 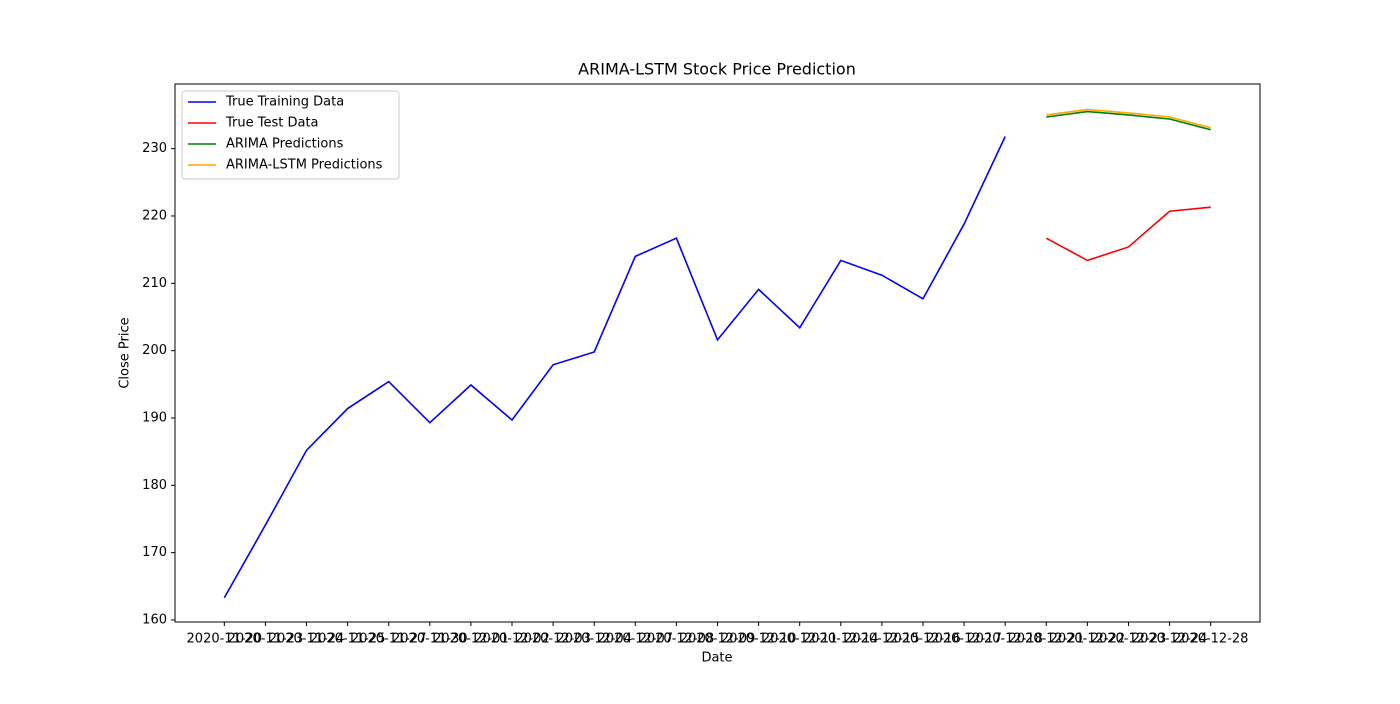 What do you see at coordinates (471, 639) in the screenshot?
I see `x-tick-label: 2020-12-01` at bounding box center [471, 639].